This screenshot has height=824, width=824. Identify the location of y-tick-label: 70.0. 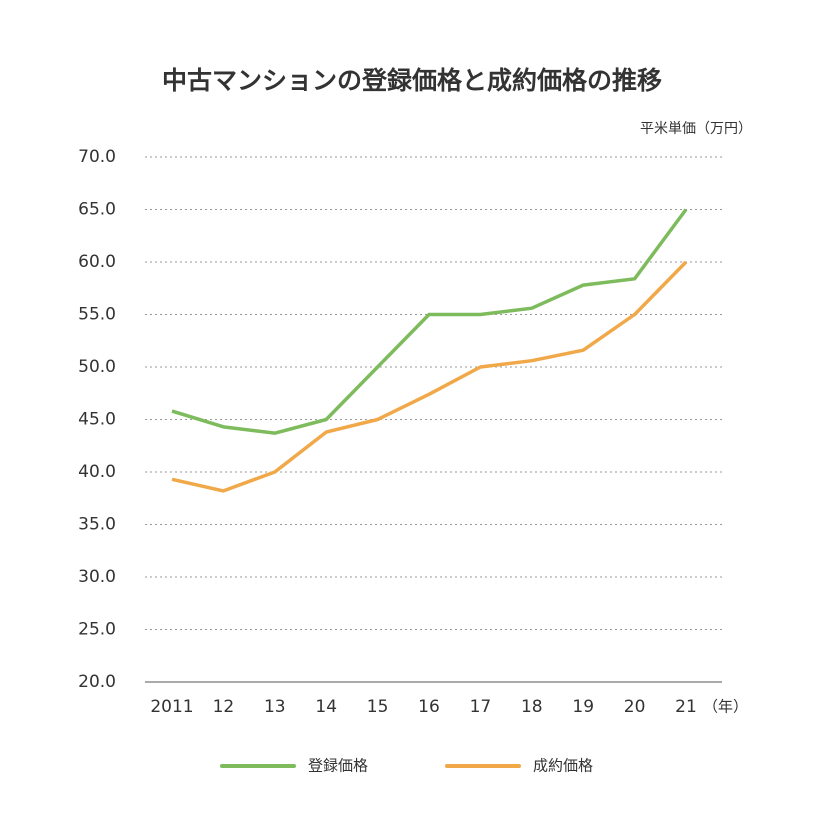
(97, 157).